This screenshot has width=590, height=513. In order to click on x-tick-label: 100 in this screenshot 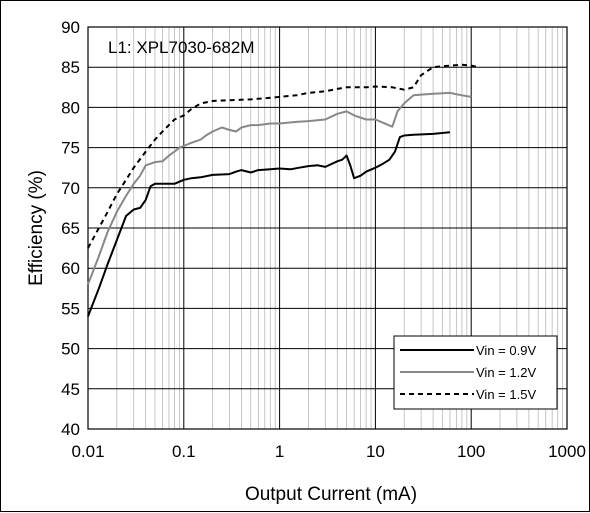, I will do `click(471, 451)`.